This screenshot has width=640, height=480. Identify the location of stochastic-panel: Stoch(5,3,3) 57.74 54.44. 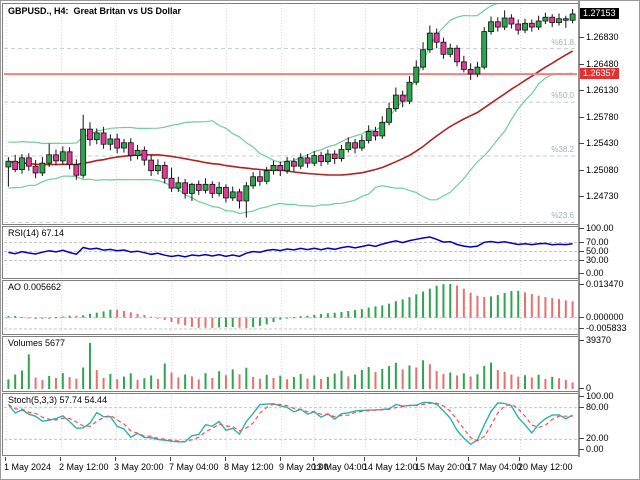
(290, 424).